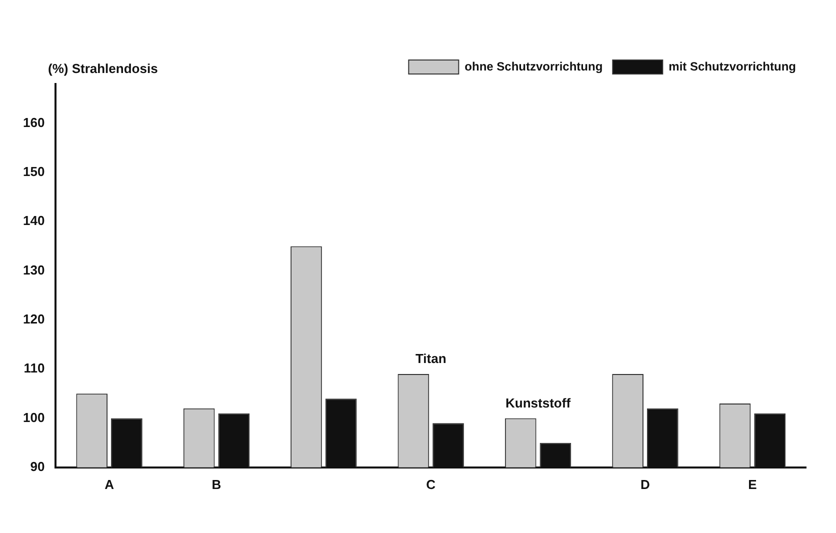  Describe the element at coordinates (103, 68) in the screenshot. I see `y-axis-title: (%) Strahlendosis` at that location.